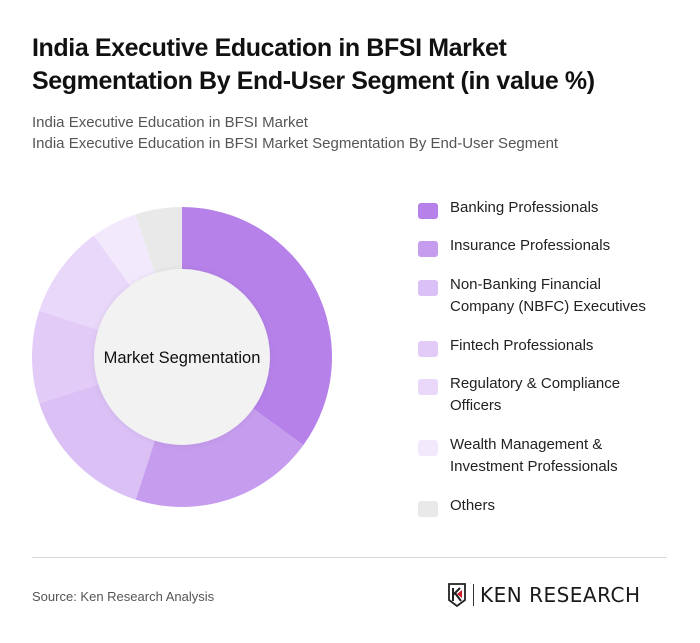 The image size is (700, 643). Describe the element at coordinates (549, 506) in the screenshot. I see `legend-item-others: Others` at that location.